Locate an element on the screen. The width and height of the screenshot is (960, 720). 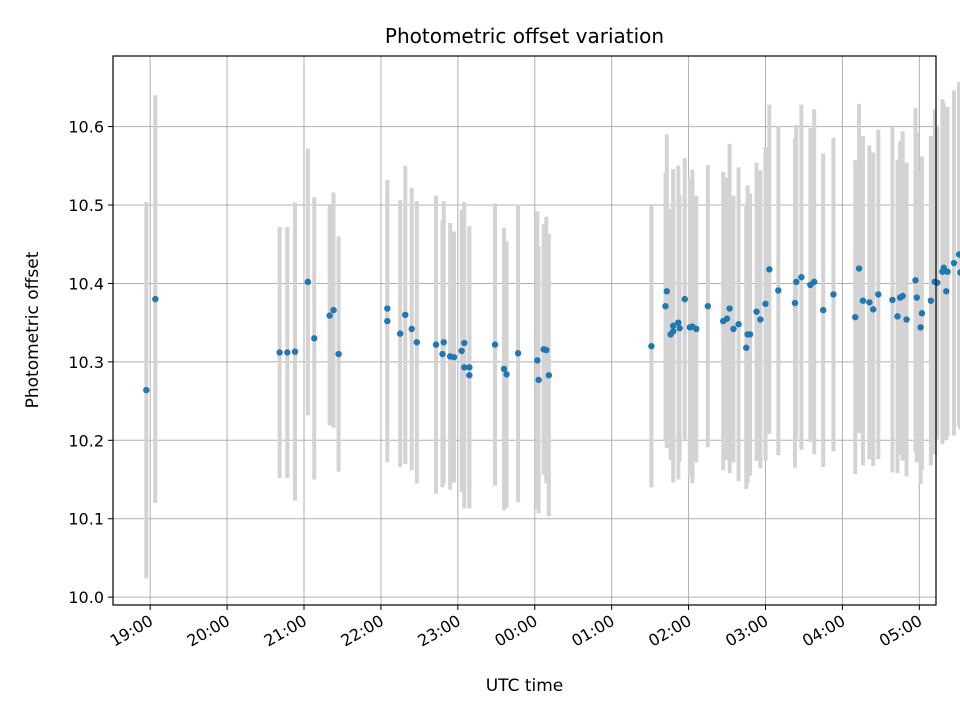
y-tick-label: 10.6 is located at coordinates (86, 127).